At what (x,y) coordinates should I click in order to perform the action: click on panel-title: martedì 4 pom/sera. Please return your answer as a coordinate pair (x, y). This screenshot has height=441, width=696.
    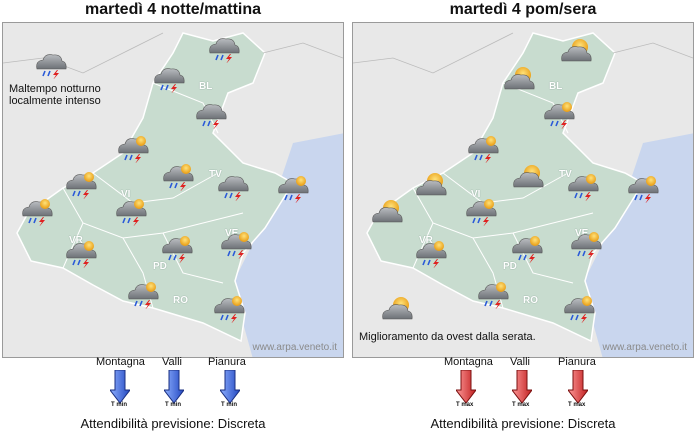
    Looking at the image, I should click on (523, 9).